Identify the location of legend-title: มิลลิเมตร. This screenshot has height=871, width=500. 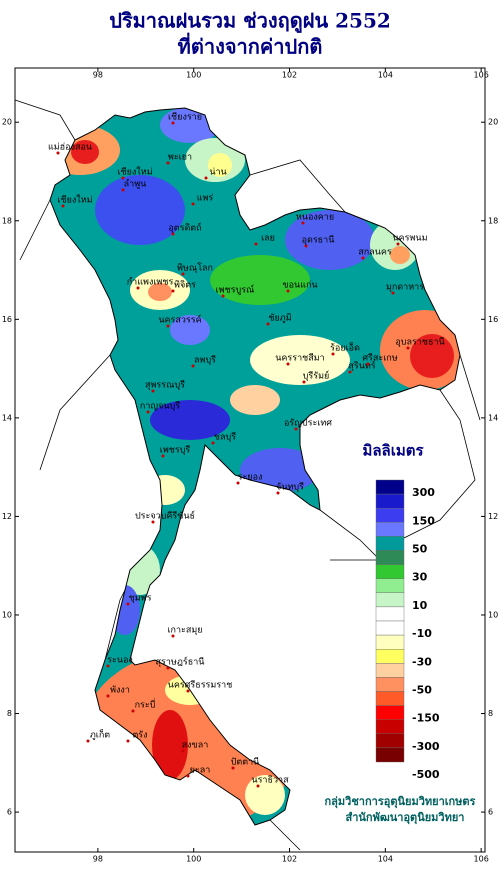
(393, 451).